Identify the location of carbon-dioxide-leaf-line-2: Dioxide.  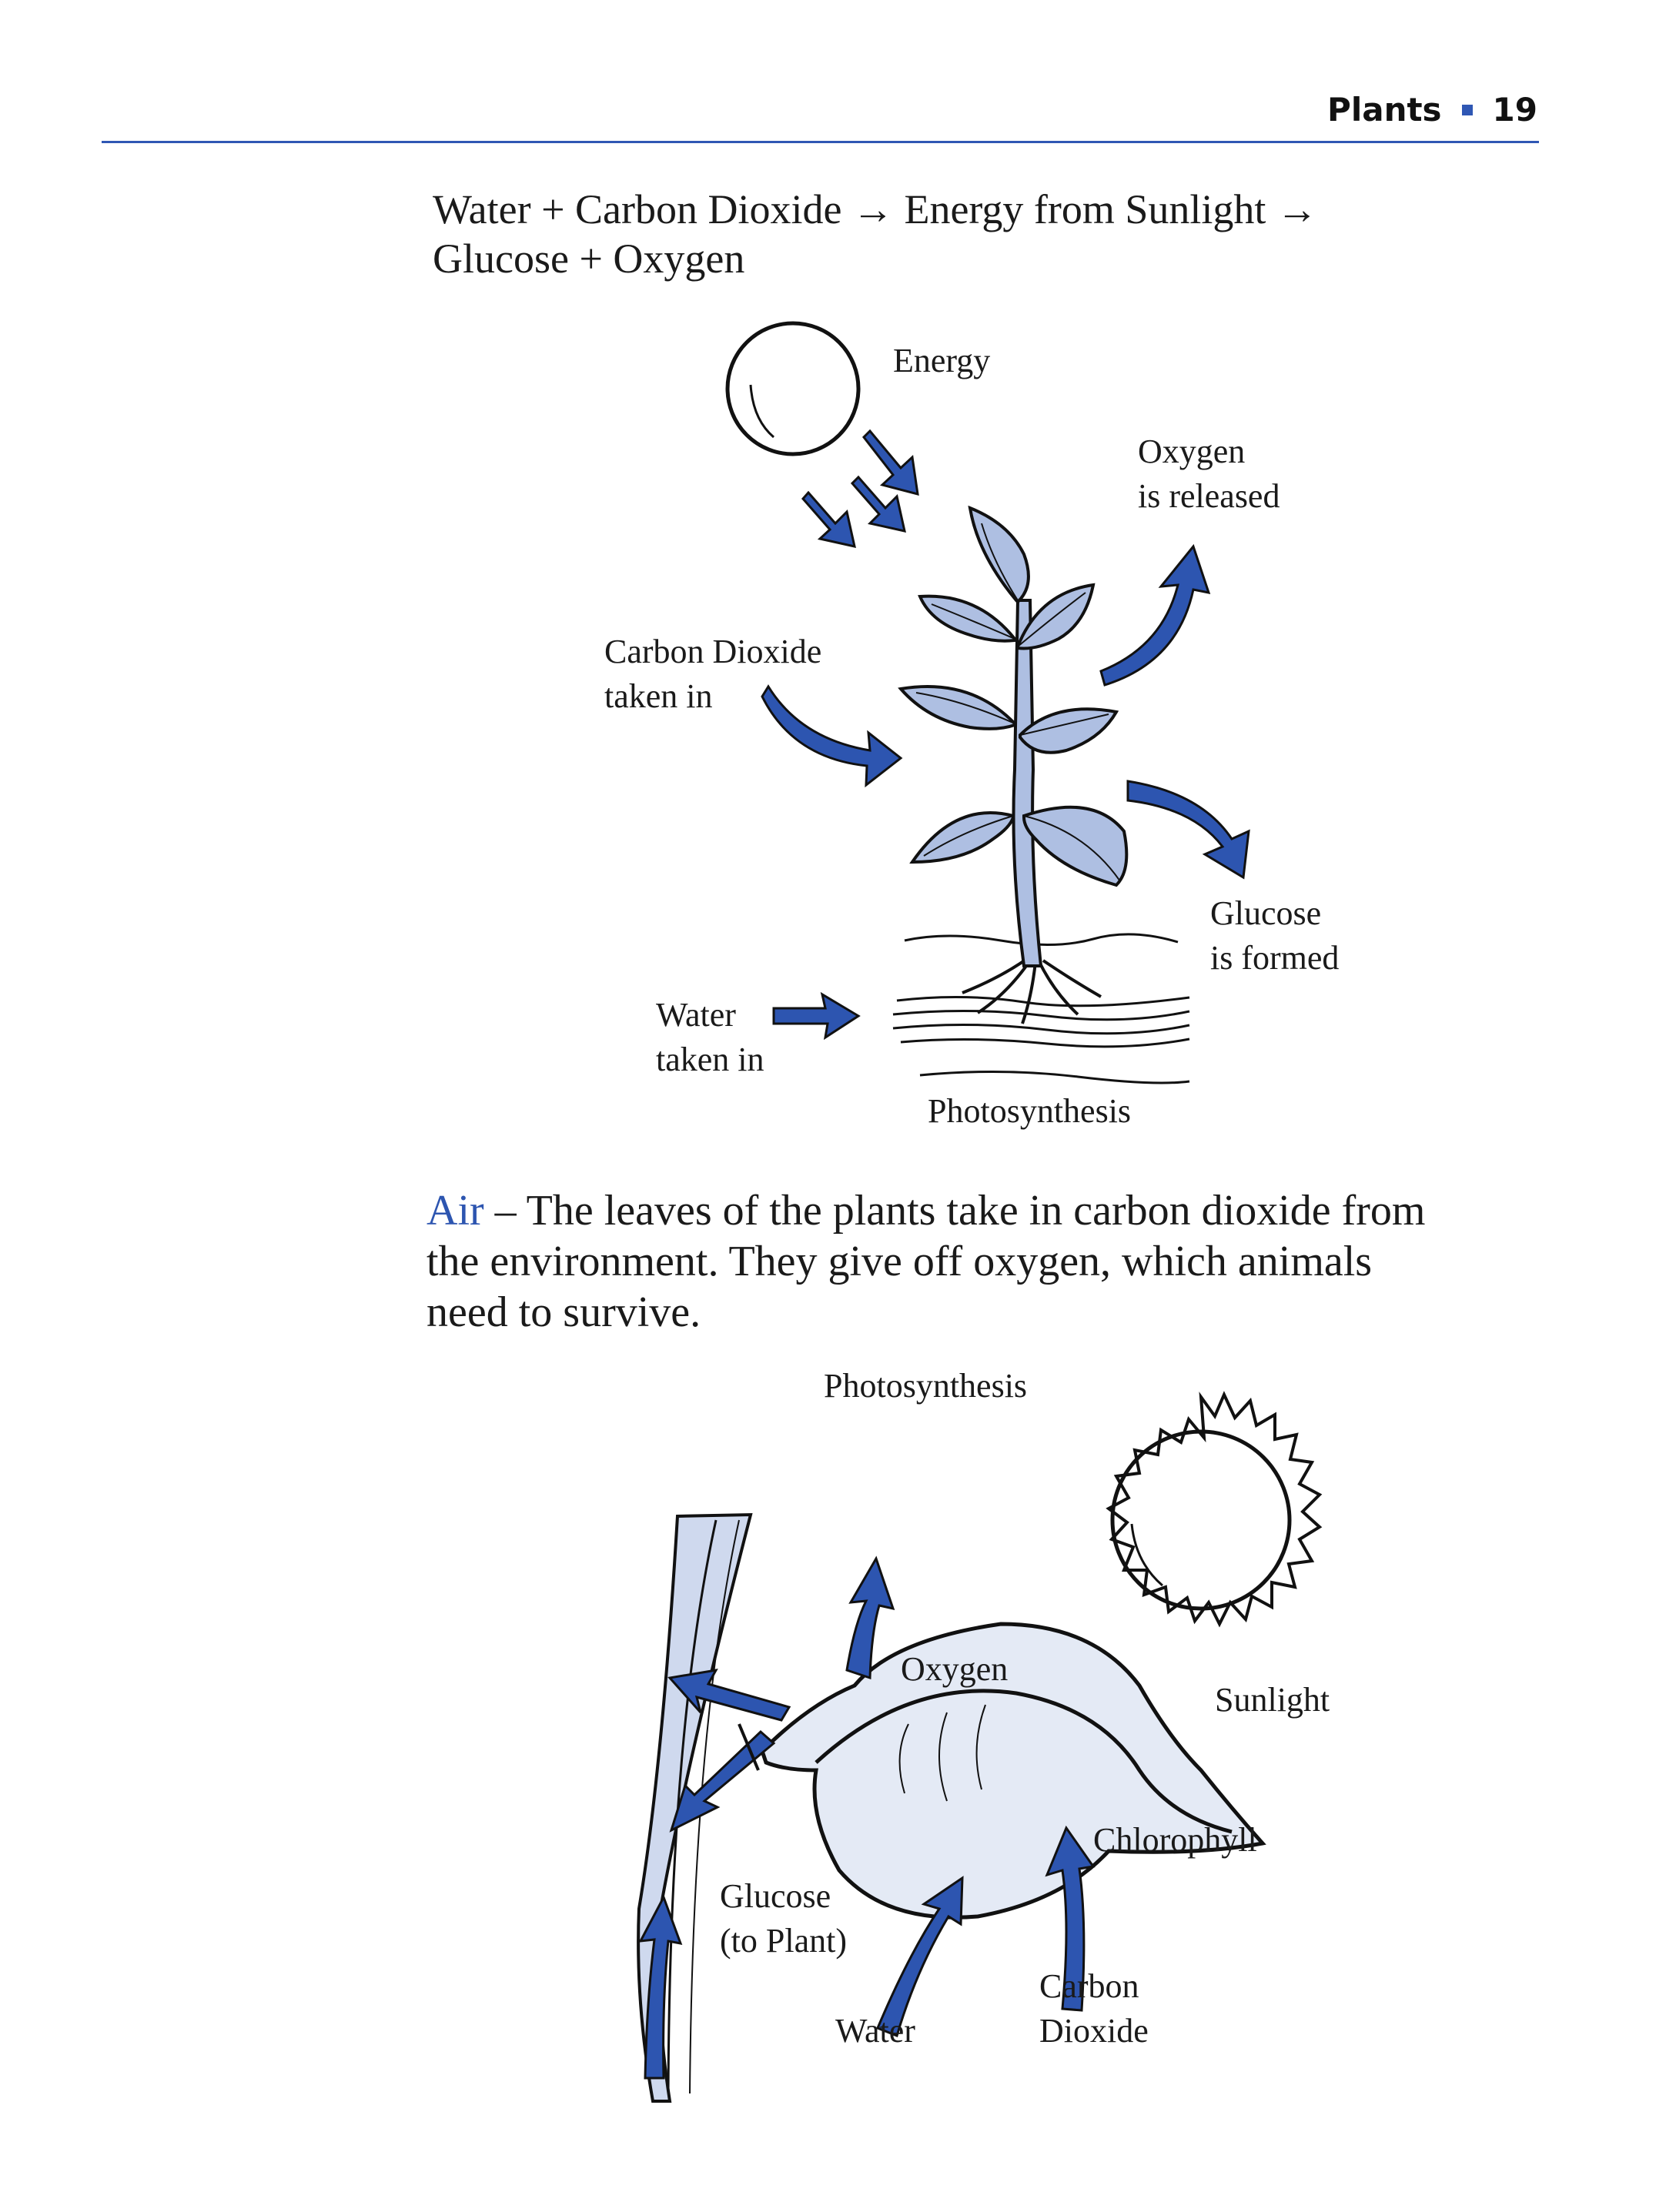
(1094, 2031).